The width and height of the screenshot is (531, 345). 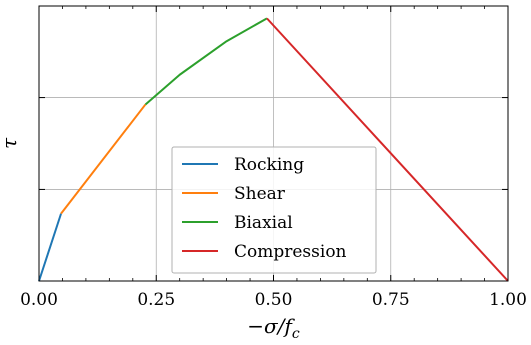 I want to click on legend-label: Shear, so click(x=260, y=194).